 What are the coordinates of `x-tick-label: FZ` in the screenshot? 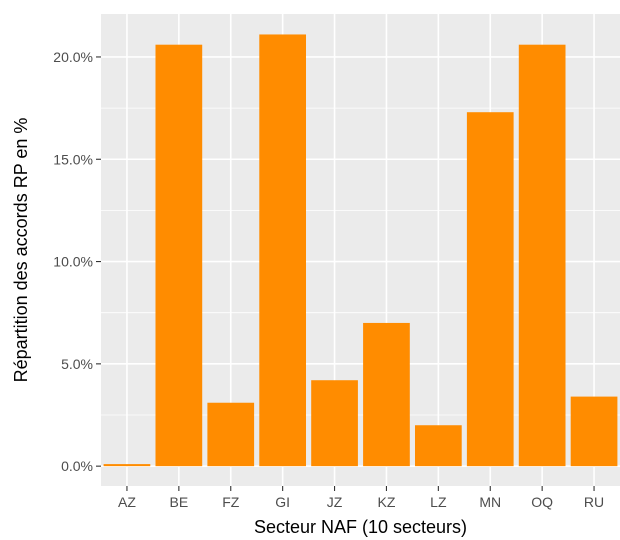 It's located at (231, 502).